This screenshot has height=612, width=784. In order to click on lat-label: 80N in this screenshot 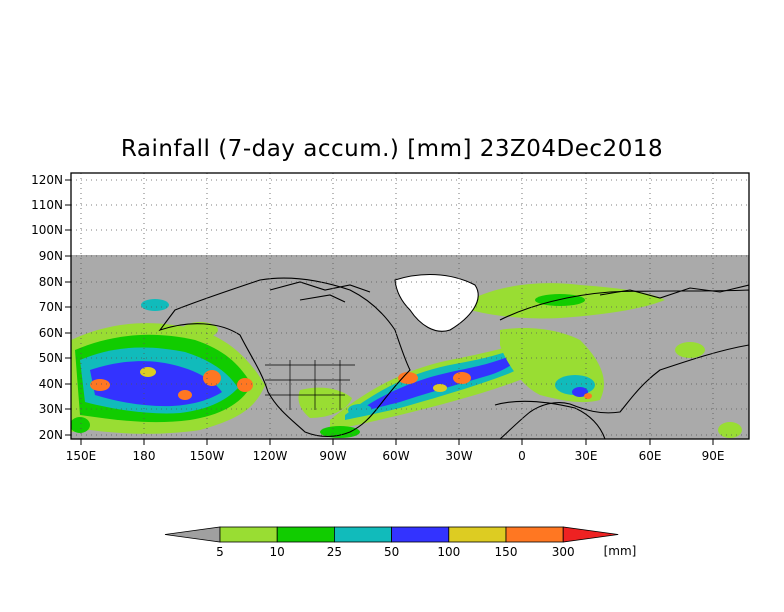, I will do `click(51, 282)`.